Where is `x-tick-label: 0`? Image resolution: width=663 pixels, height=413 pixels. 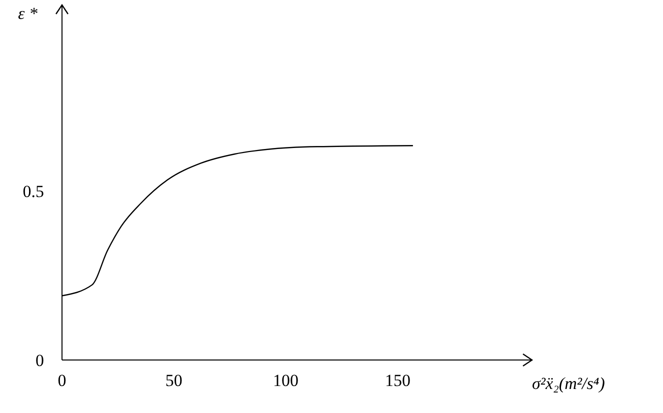 x-tick-label: 0 is located at coordinates (62, 380).